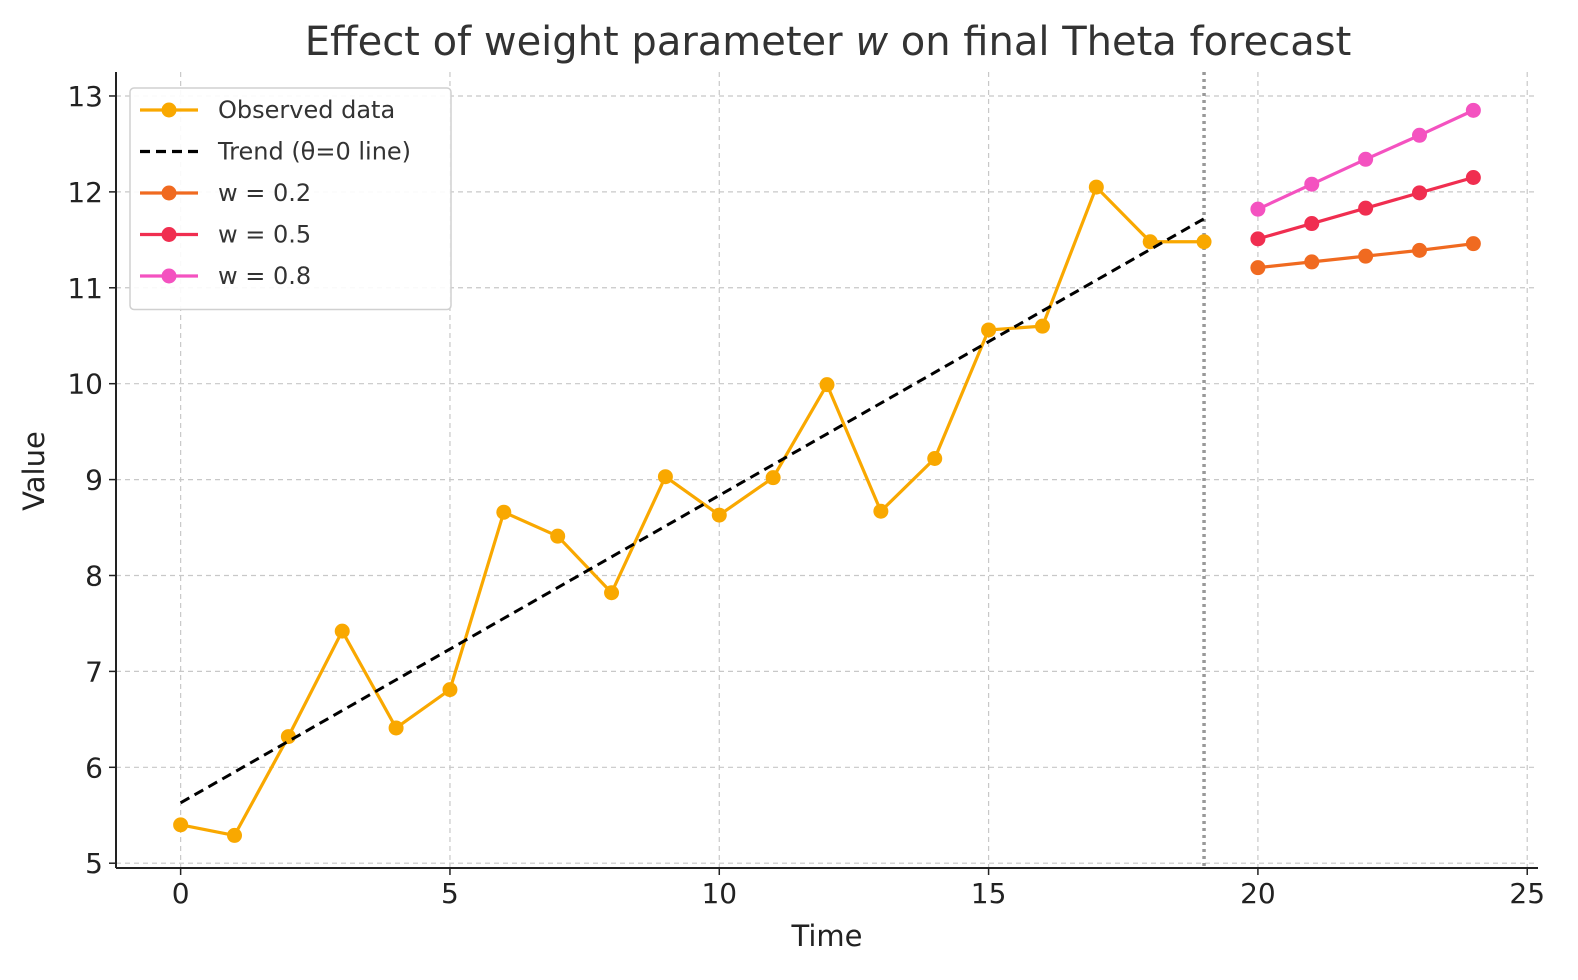  I want to click on legend-label: Trend (θ=0 line), so click(314, 152).